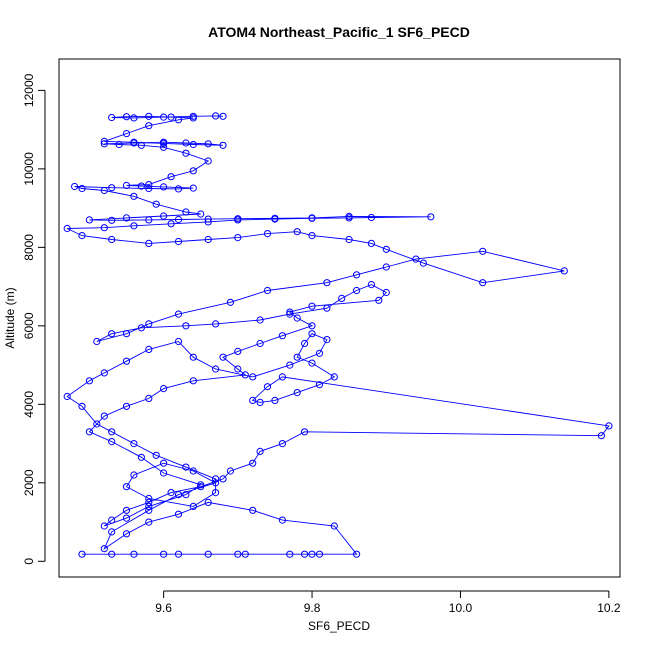 The height and width of the screenshot is (650, 650). I want to click on x-tick-label: 9.8, so click(312, 608).